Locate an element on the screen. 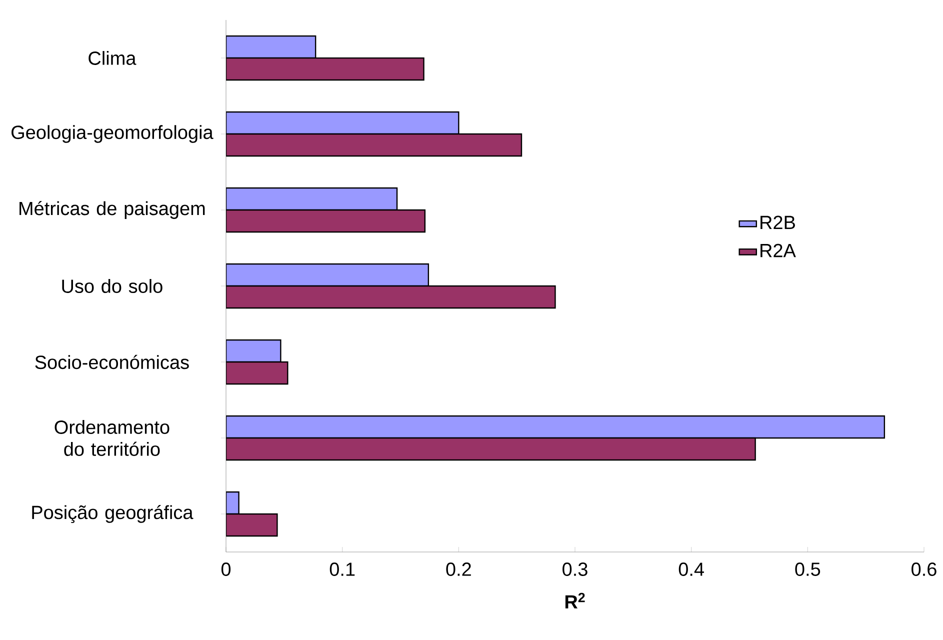  x-tick-label: 0.2 is located at coordinates (458, 569).